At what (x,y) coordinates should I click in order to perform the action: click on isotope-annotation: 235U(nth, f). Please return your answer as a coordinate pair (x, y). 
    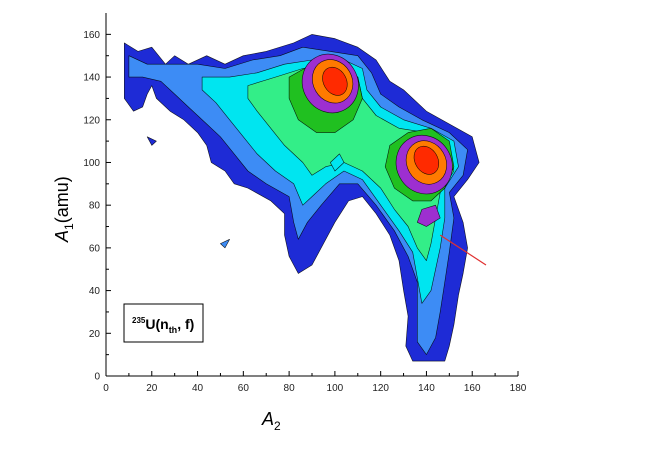
    Looking at the image, I should click on (163, 325).